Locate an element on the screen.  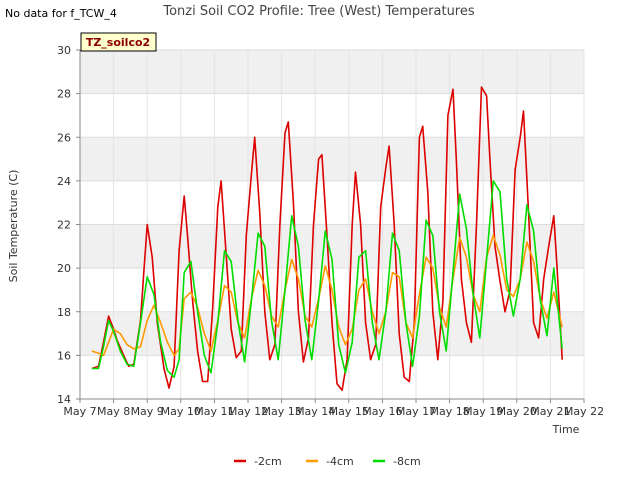
x-axis-title: Time is located at coordinates (566, 429).